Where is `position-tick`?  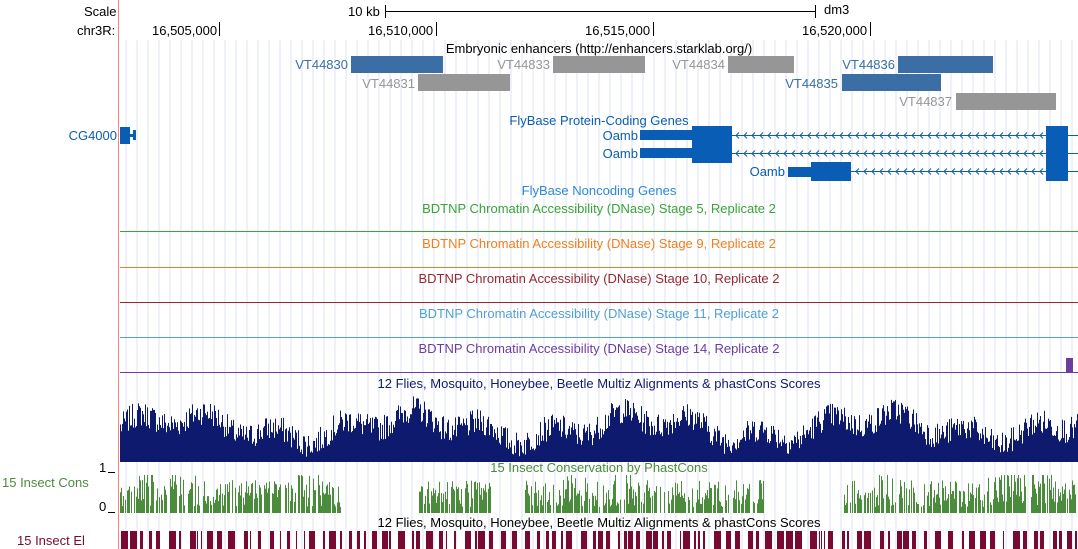
position-tick is located at coordinates (870, 29).